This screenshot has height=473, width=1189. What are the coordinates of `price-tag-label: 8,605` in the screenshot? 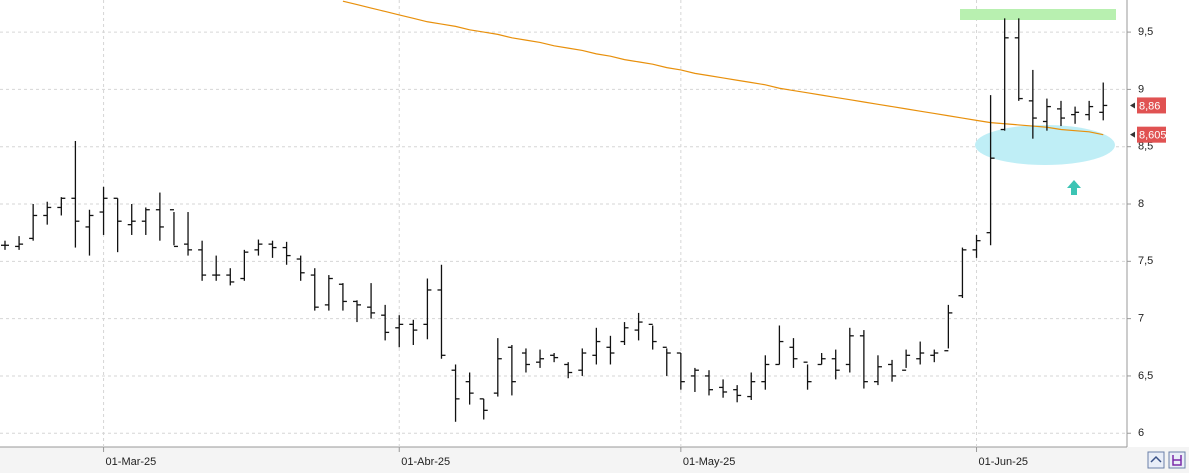 It's located at (1153, 136).